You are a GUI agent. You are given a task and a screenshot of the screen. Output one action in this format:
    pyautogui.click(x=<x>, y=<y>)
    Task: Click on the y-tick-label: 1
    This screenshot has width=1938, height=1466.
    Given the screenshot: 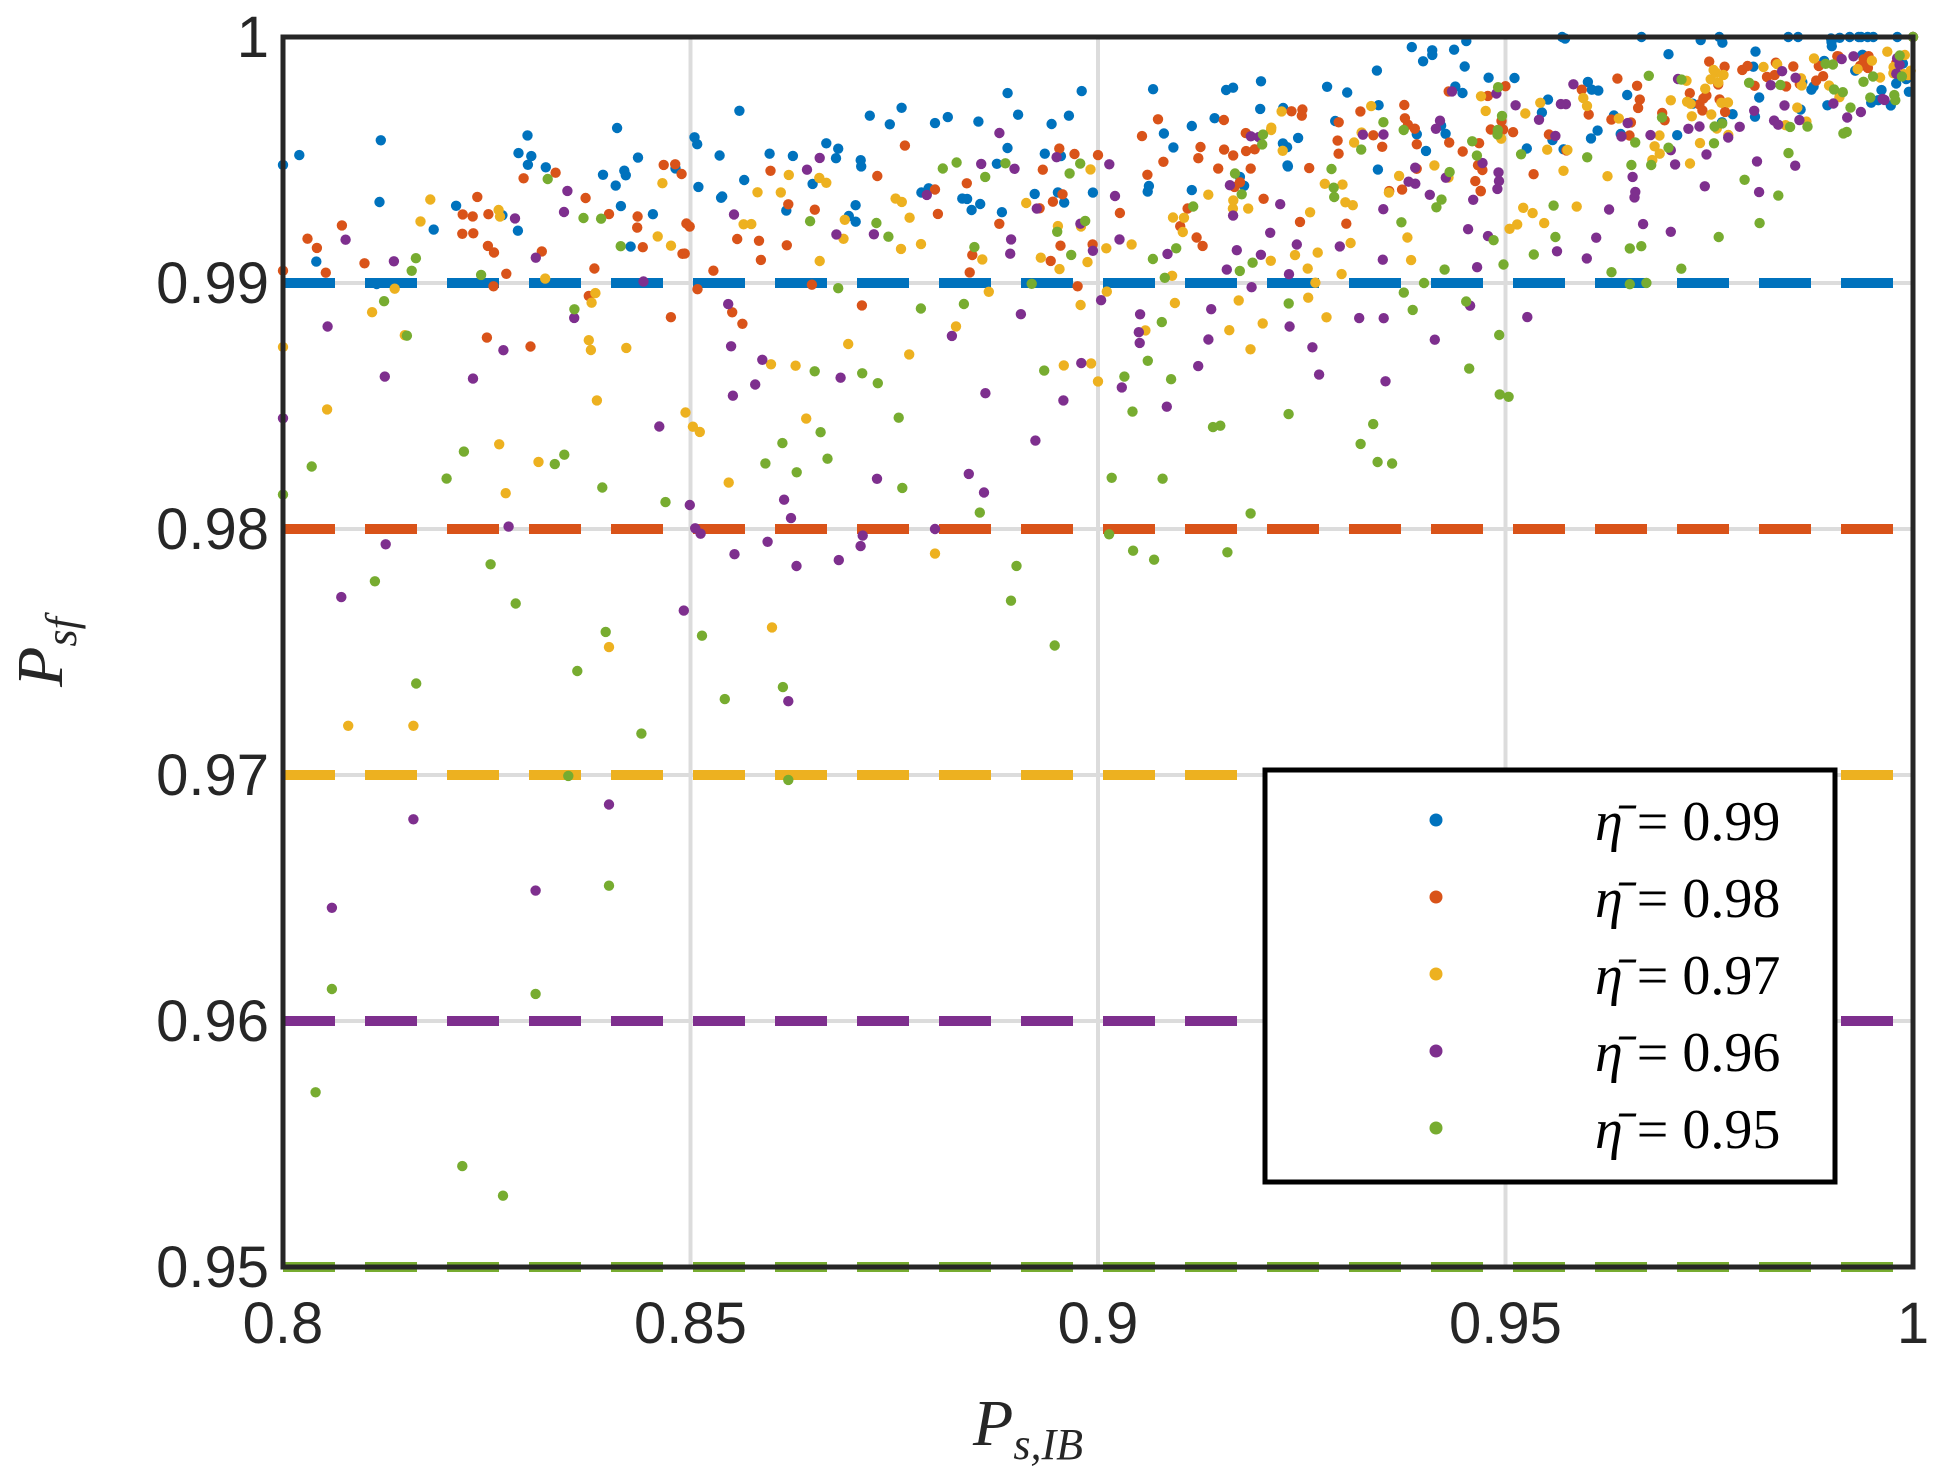 What is the action you would take?
    pyautogui.click(x=253, y=37)
    